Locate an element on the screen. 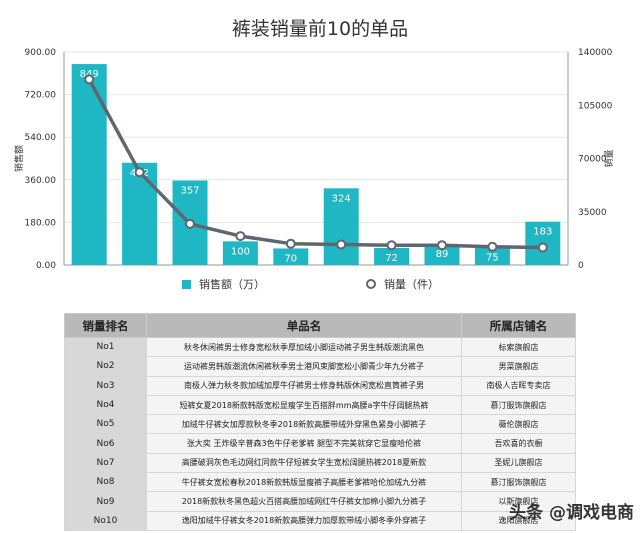 The height and width of the screenshot is (533, 640). bar-value-label: 357 is located at coordinates (189, 191).